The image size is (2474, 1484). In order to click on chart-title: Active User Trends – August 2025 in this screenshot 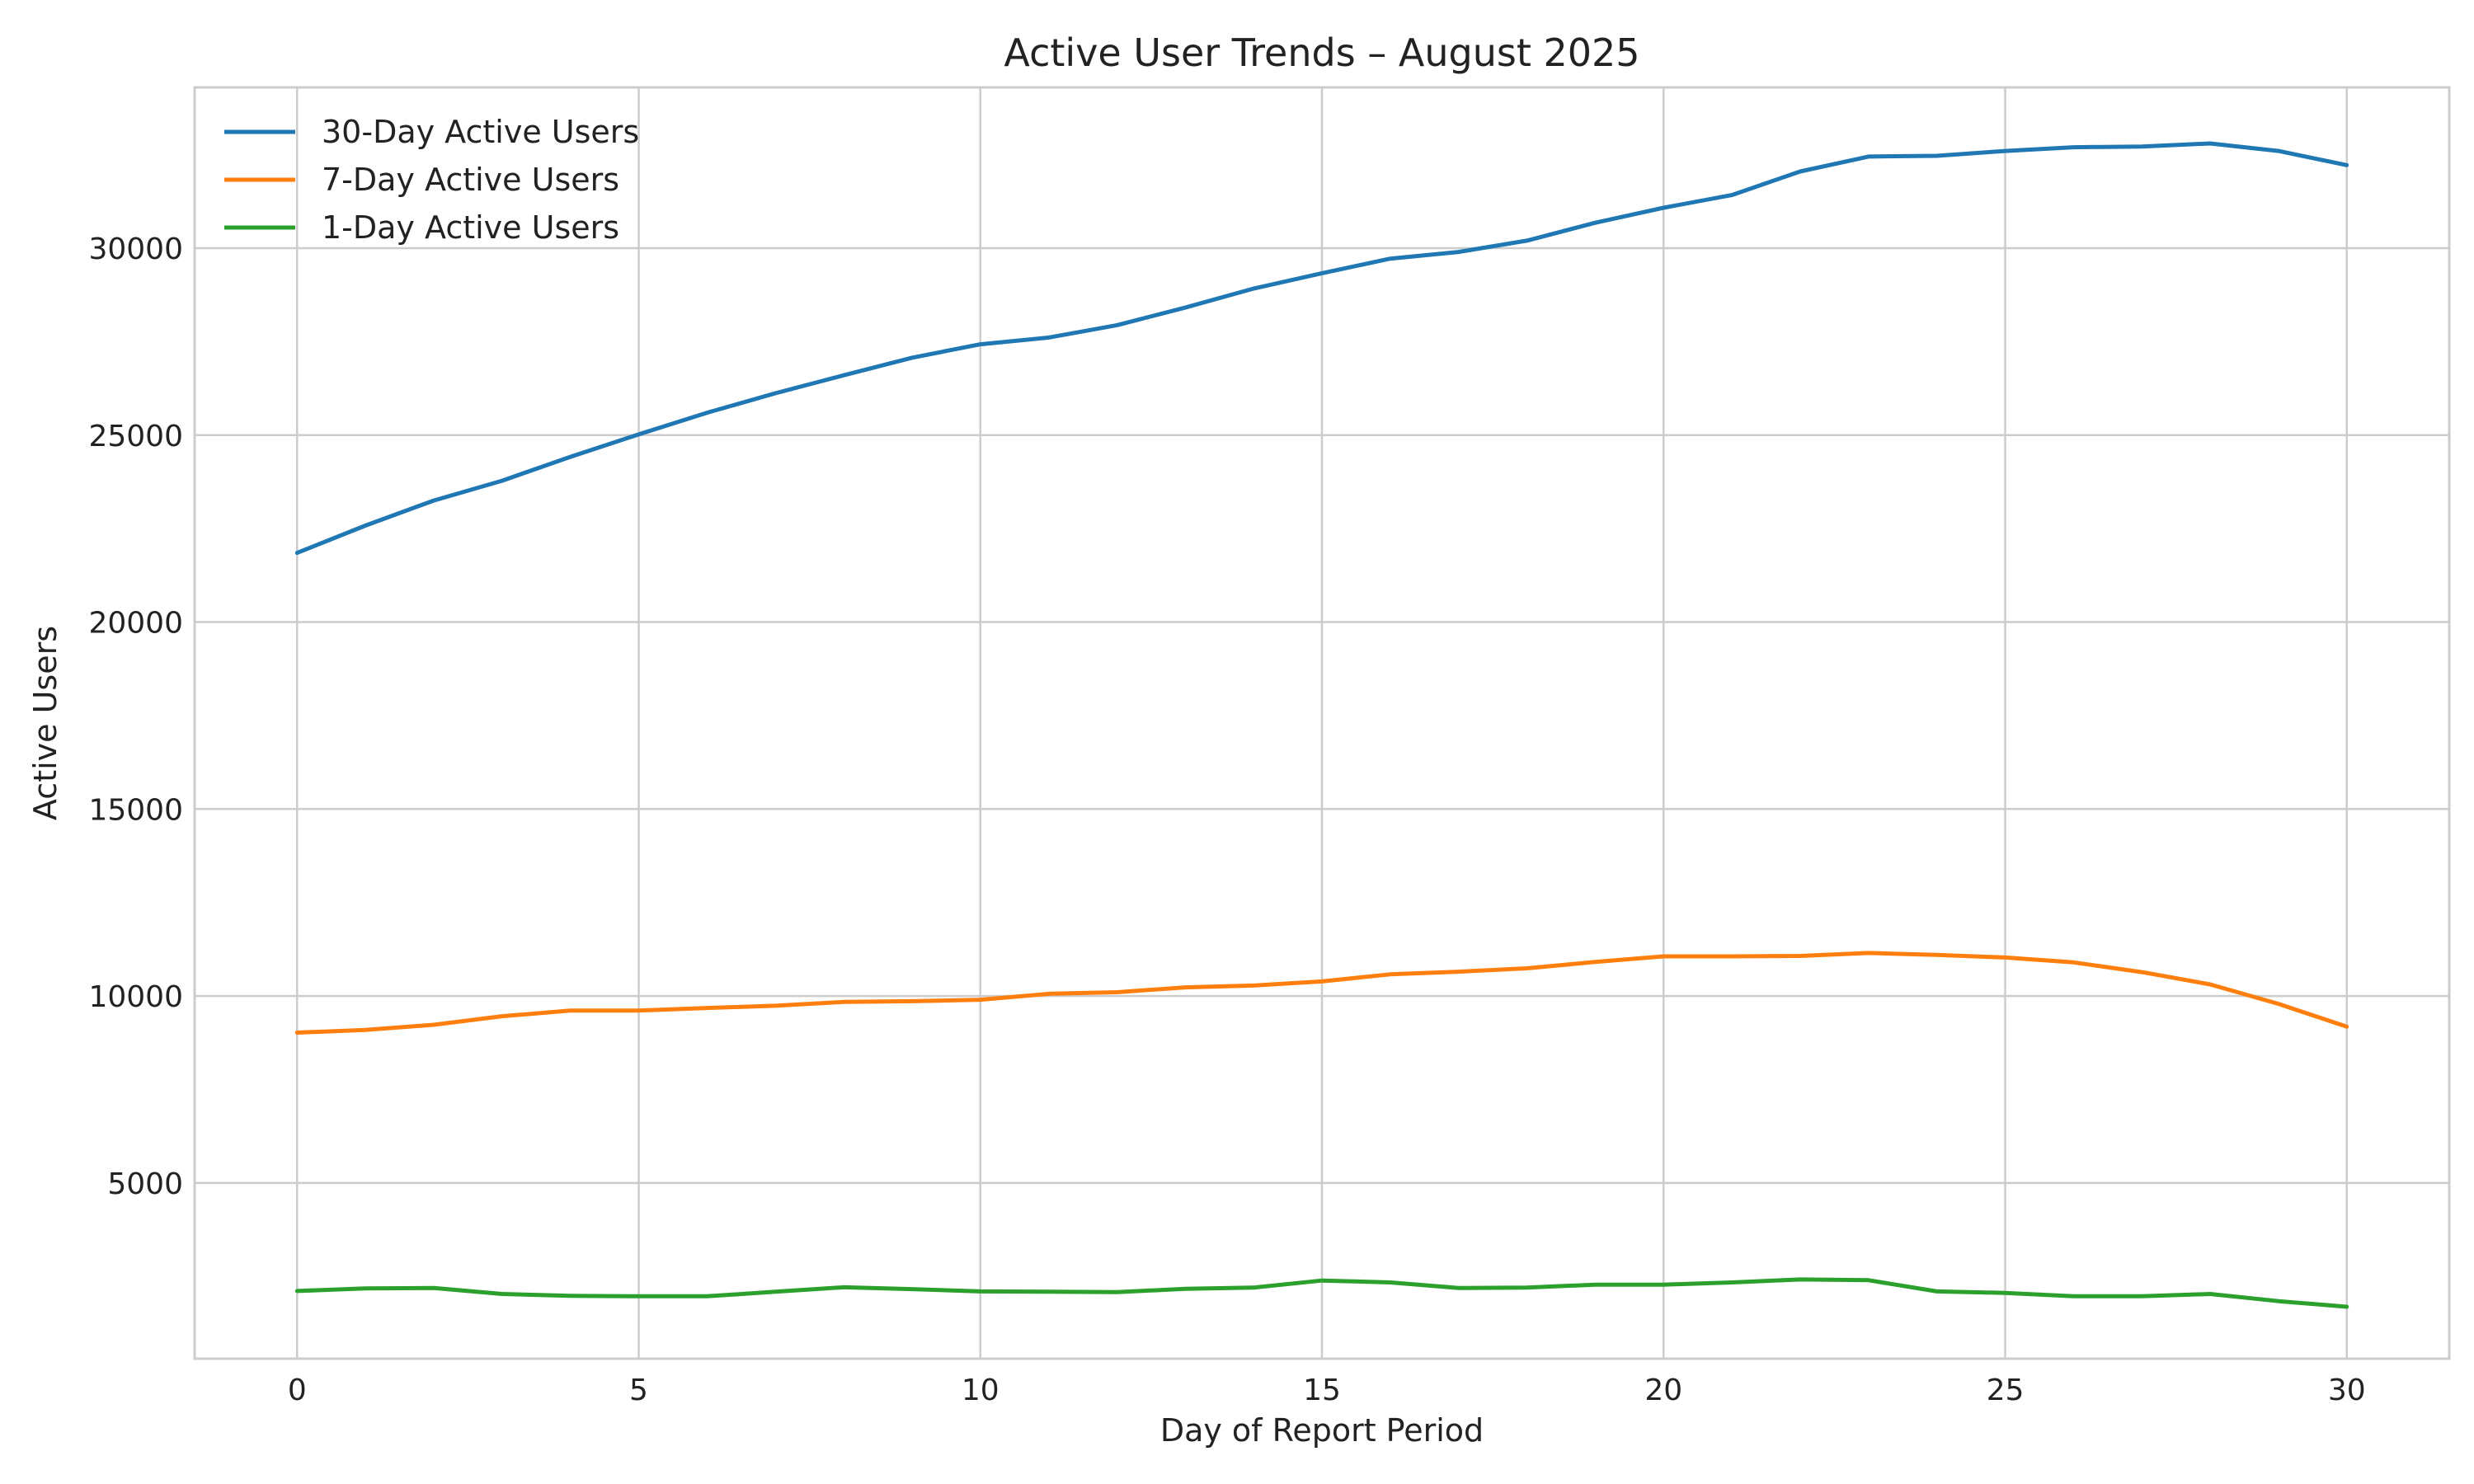, I will do `click(1321, 53)`.